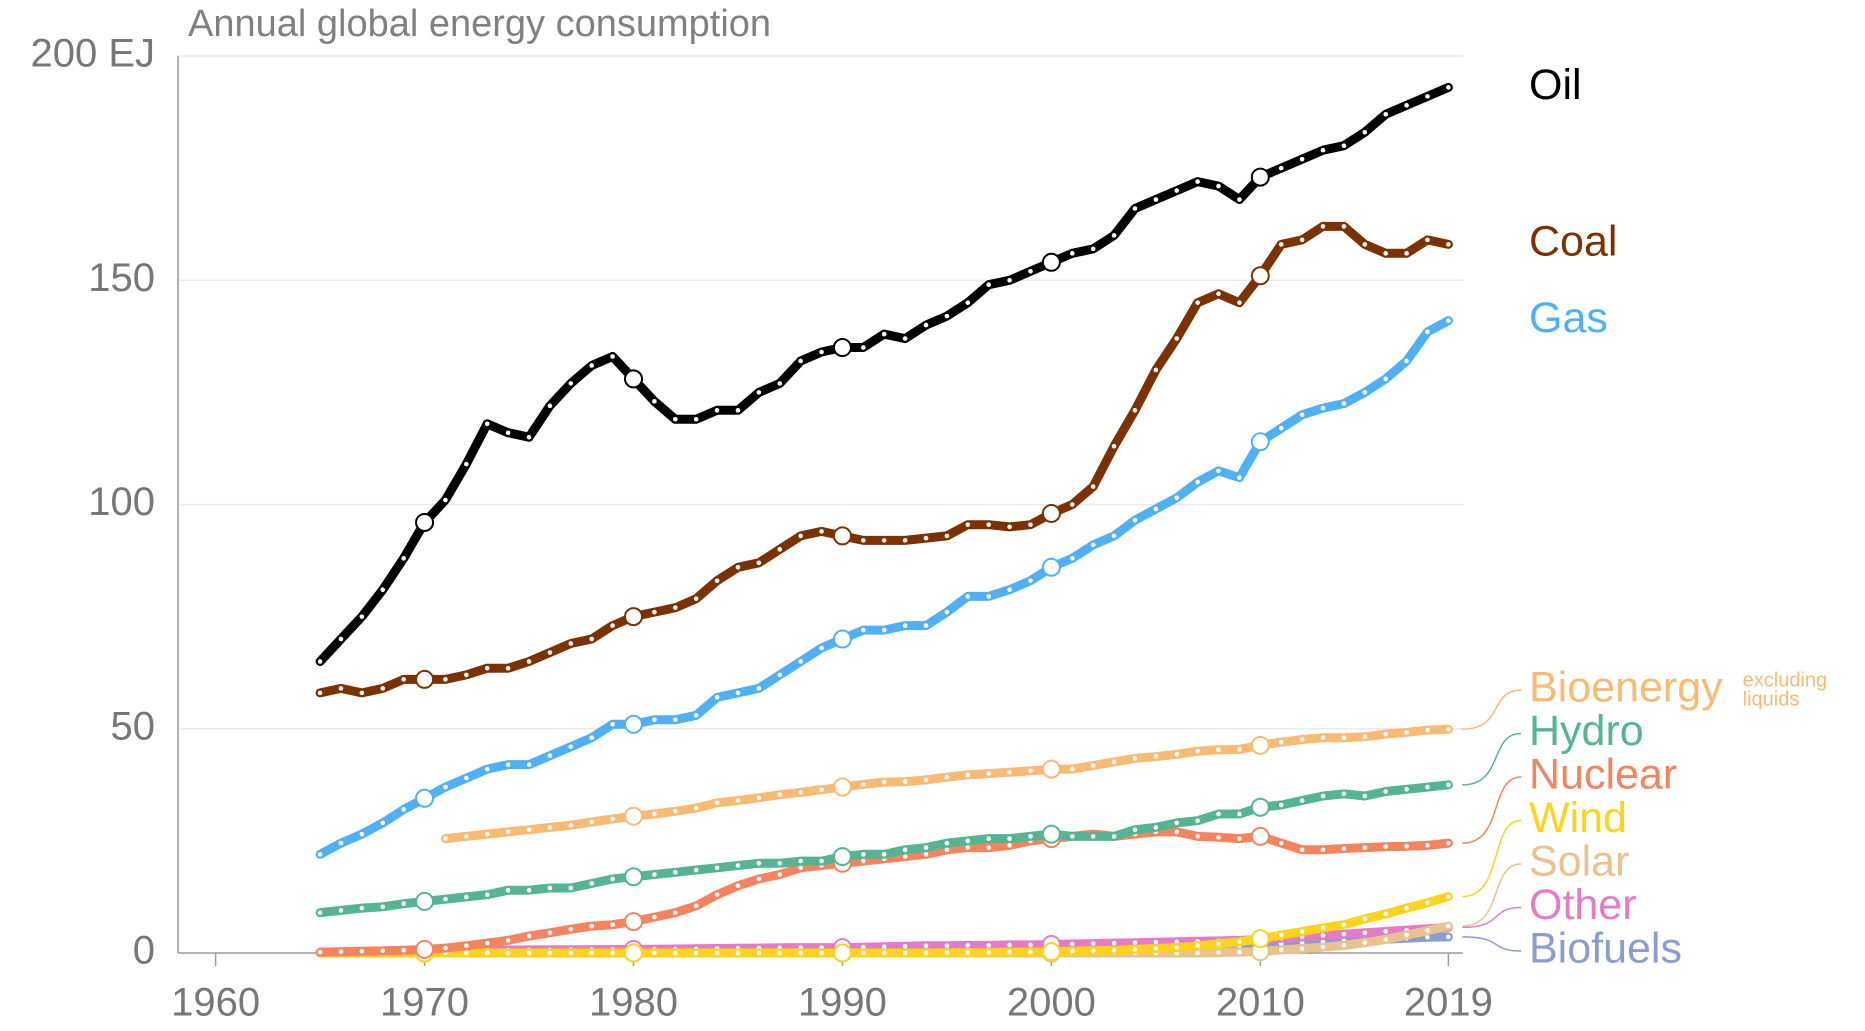 Image resolution: width=1865 pixels, height=1031 pixels. Describe the element at coordinates (479, 24) in the screenshot. I see `chart-title: Annual global energy consumption` at that location.